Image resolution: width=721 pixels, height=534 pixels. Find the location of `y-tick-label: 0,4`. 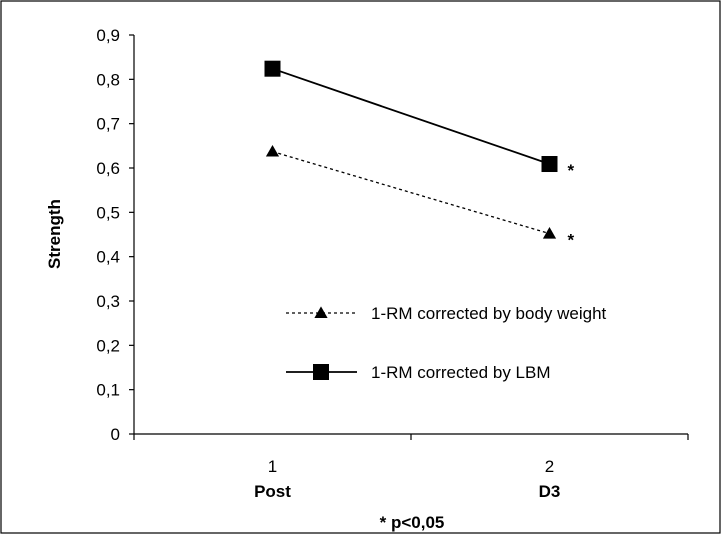

y-tick-label: 0,4 is located at coordinates (108, 257).